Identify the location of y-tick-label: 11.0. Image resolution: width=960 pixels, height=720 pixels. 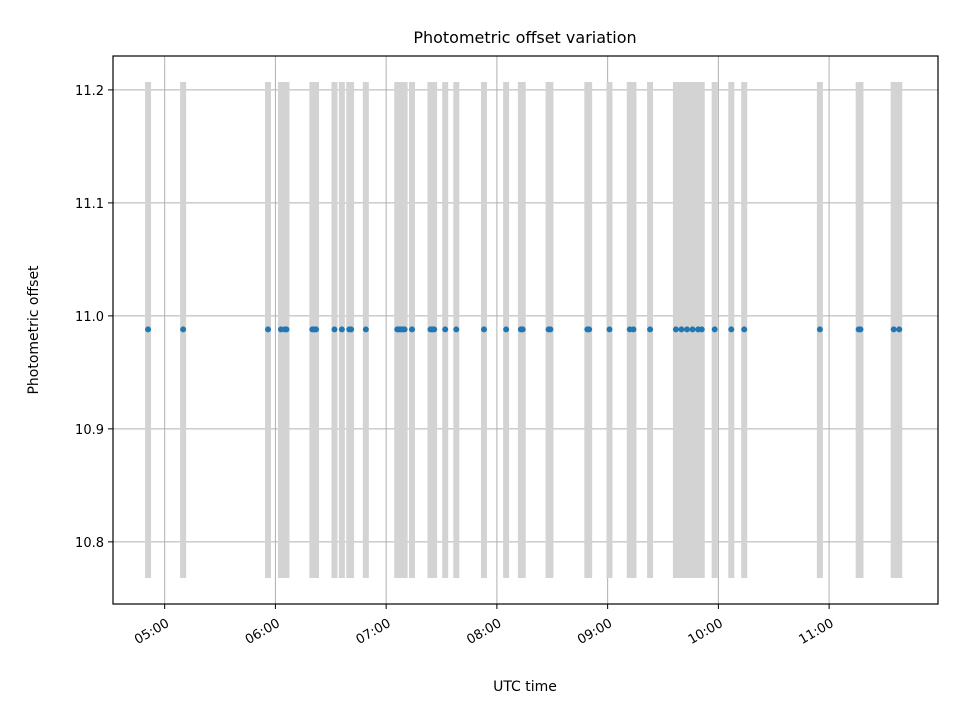
(89, 317).